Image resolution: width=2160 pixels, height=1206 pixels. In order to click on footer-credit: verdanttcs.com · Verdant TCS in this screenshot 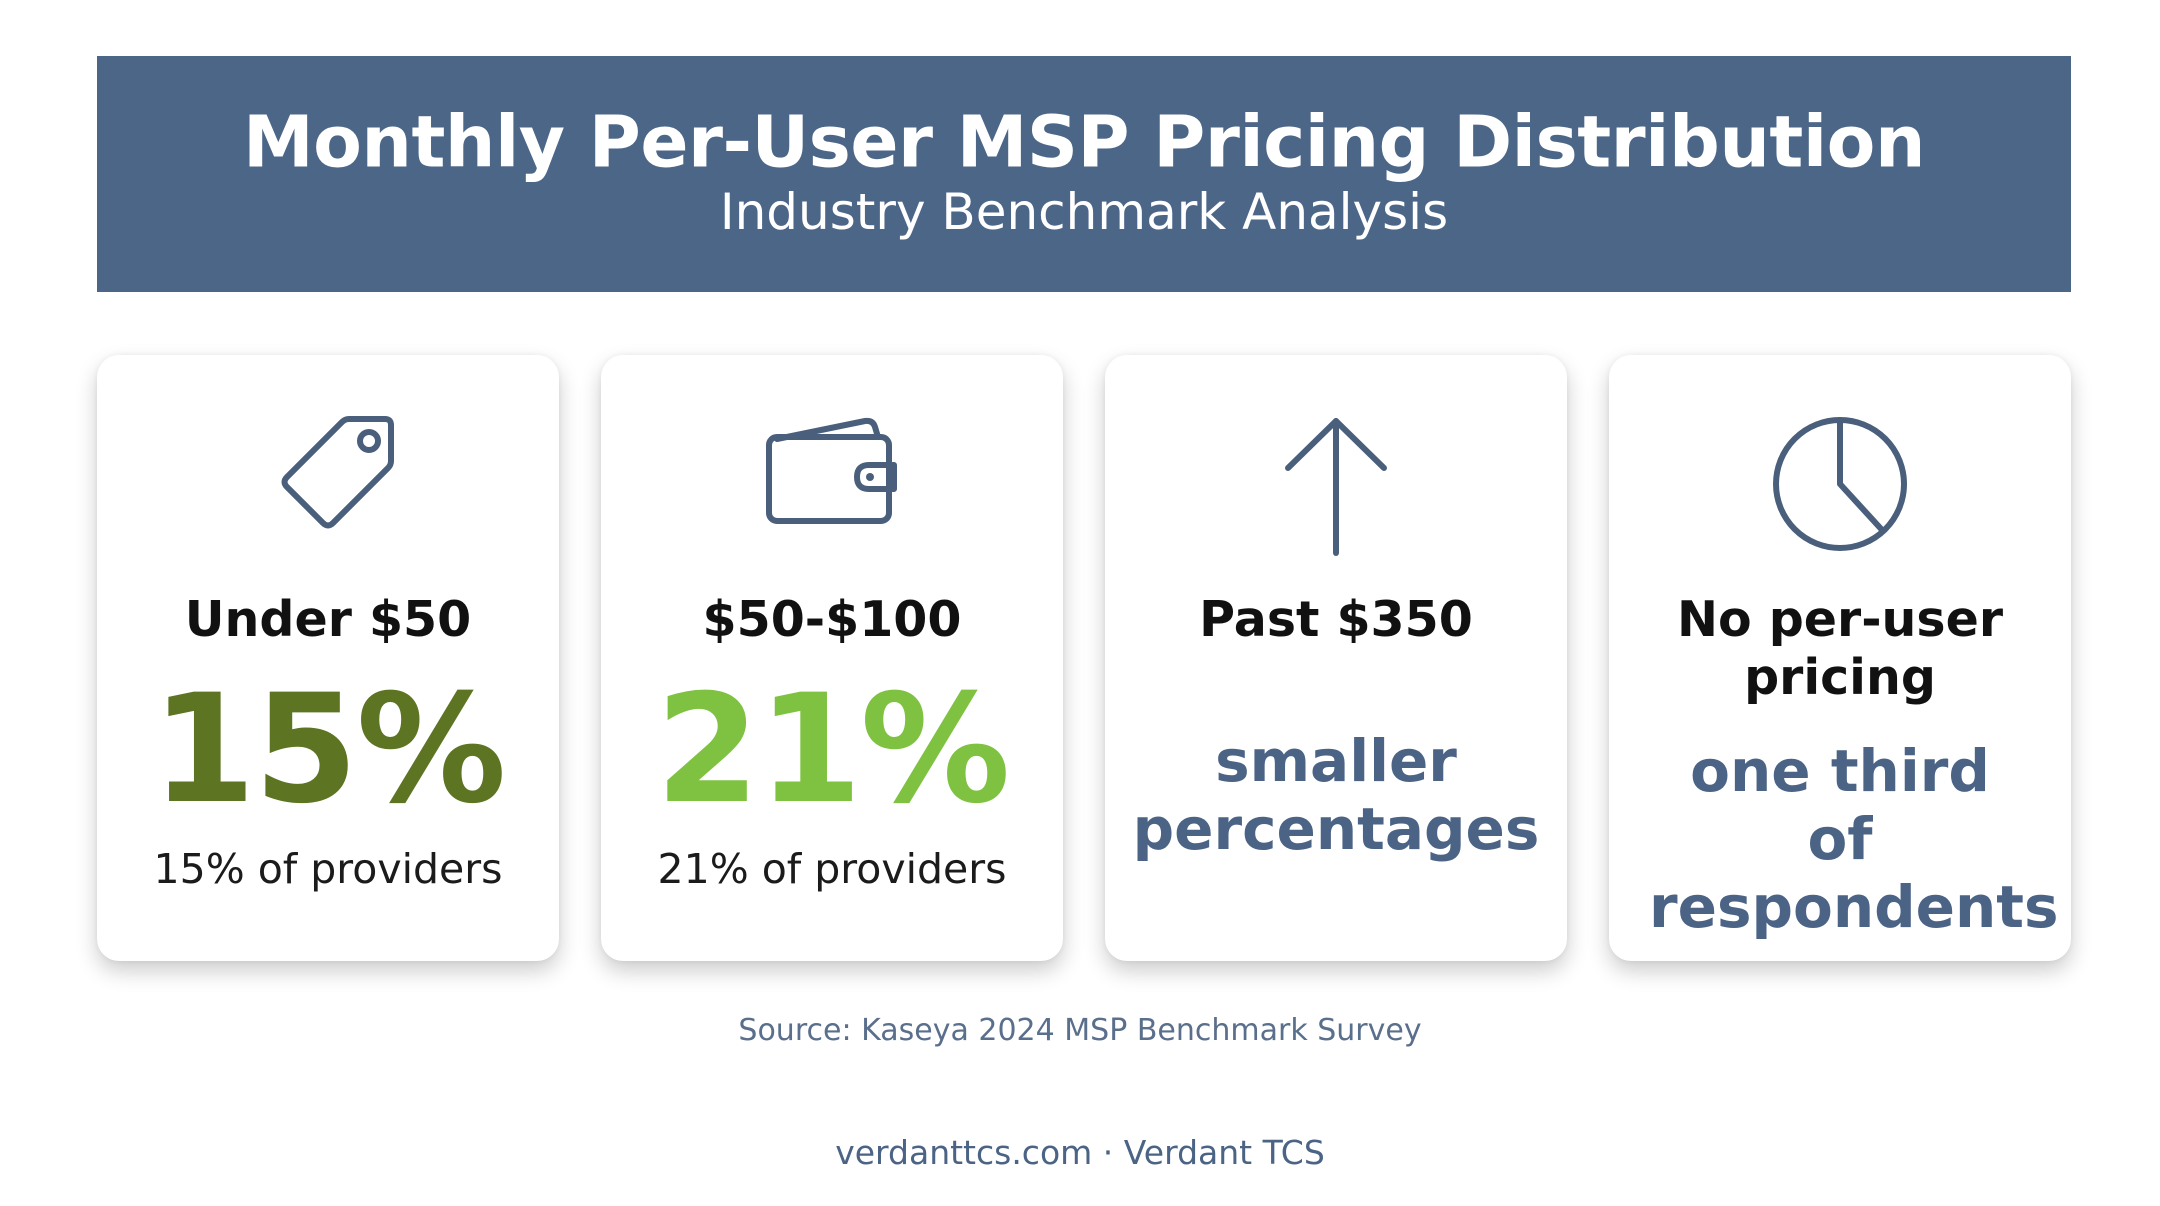, I will do `click(1080, 1152)`.